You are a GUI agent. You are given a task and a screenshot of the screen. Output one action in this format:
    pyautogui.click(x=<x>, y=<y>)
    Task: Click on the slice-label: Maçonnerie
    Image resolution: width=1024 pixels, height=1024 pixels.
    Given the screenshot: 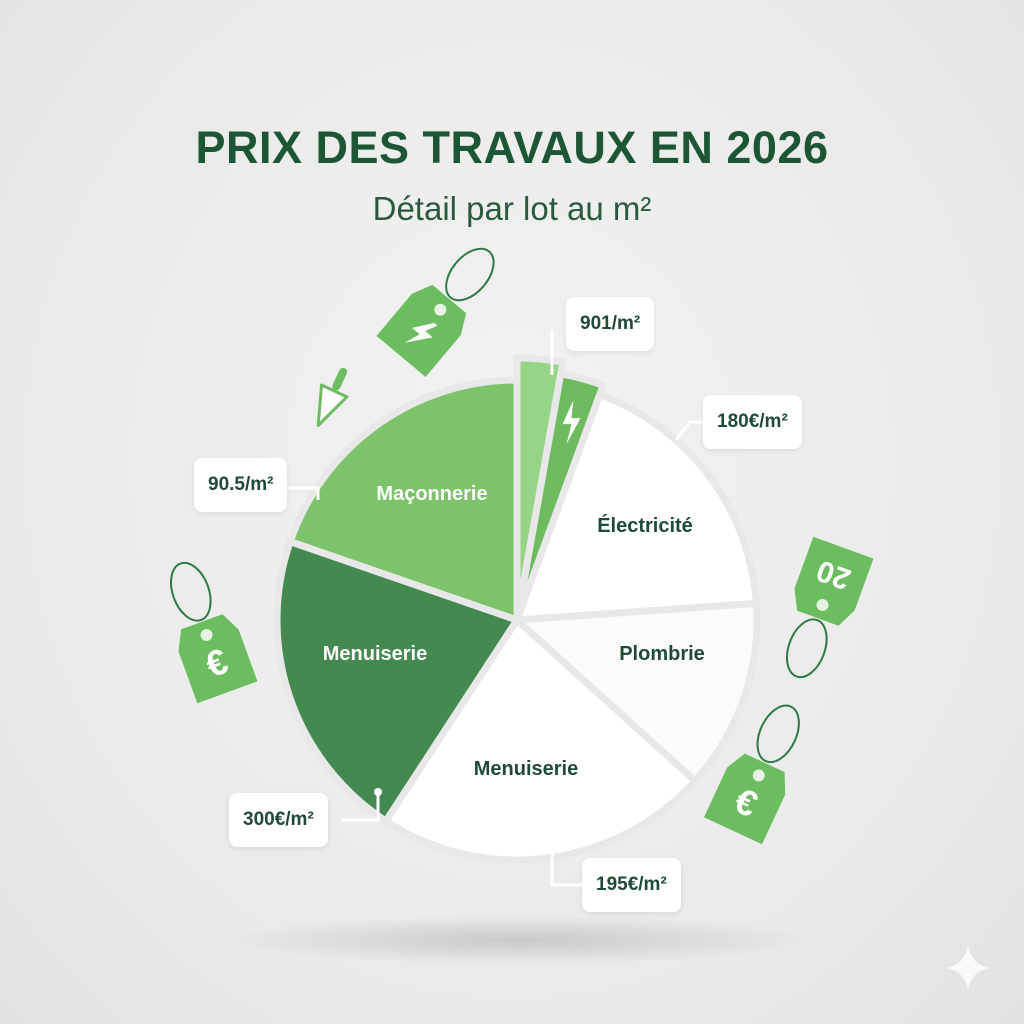 What is the action you would take?
    pyautogui.click(x=431, y=494)
    